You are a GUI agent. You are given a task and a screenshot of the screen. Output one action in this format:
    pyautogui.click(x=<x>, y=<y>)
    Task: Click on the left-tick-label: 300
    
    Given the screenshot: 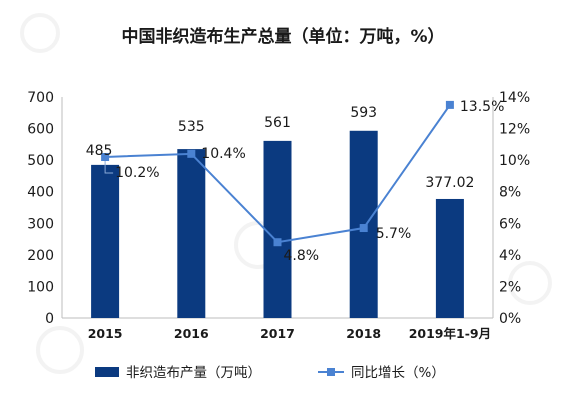 What is the action you would take?
    pyautogui.click(x=40, y=224)
    